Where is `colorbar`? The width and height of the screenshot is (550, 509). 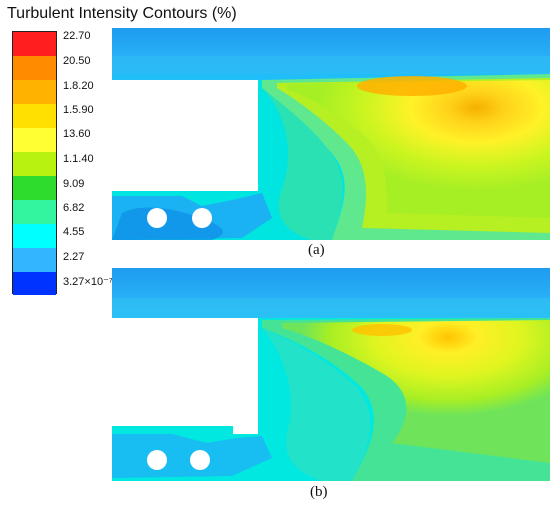
colorbar is located at coordinates (34, 163).